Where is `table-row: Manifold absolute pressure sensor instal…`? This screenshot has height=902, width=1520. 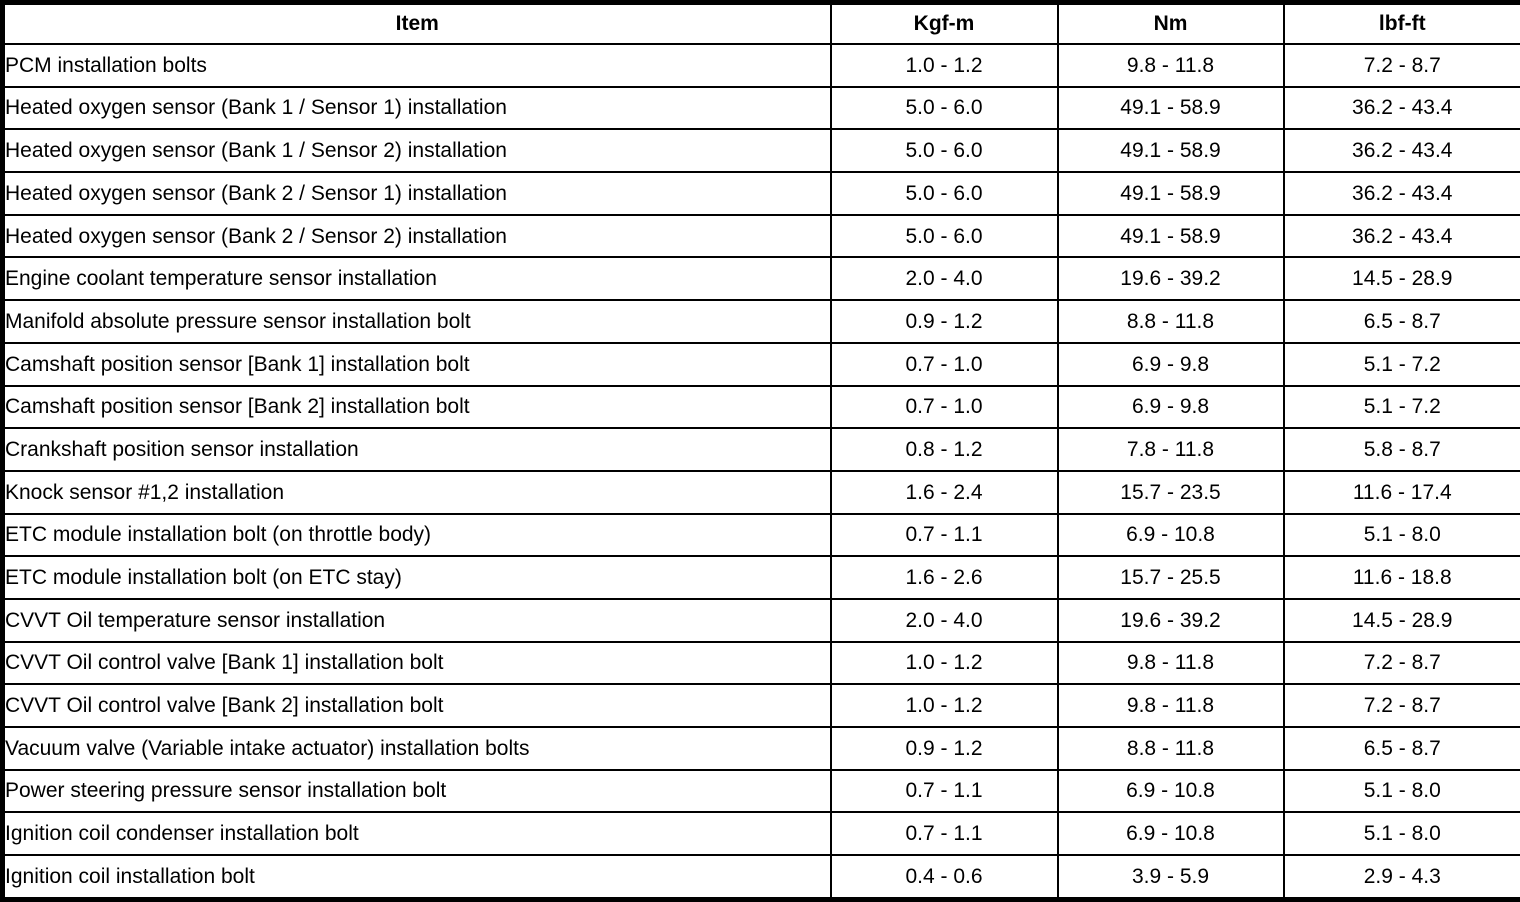
table-row: Manifold absolute pressure sensor instal… is located at coordinates (760, 321).